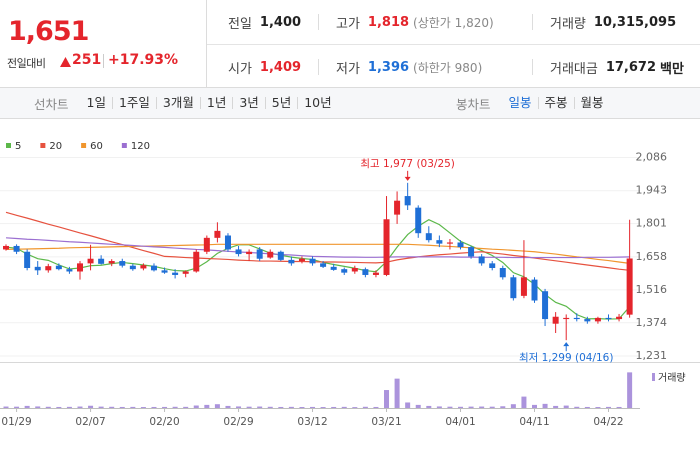 The image size is (700, 450). Describe the element at coordinates (317, 102) in the screenshot. I see `period-tab: 10년` at that location.